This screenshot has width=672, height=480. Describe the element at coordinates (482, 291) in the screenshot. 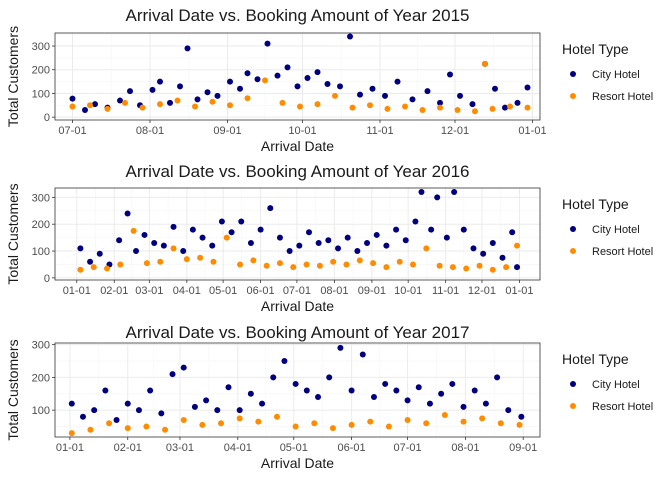

I see `x-tick-label: 12-01` at that location.